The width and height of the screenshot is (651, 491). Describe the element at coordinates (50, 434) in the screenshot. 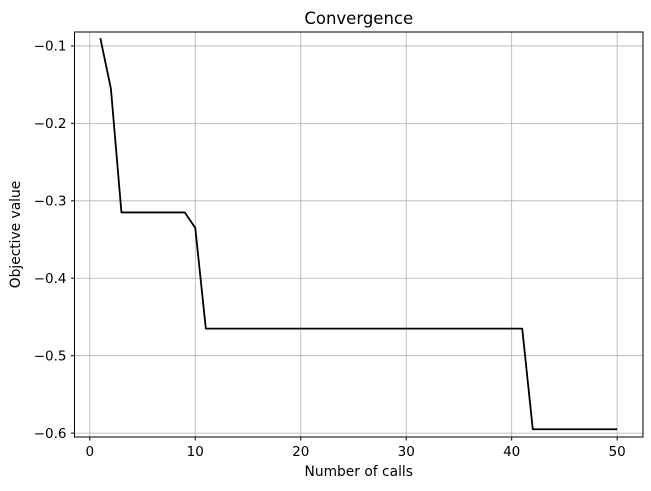

I see `y-tick-label: −0.6` at that location.